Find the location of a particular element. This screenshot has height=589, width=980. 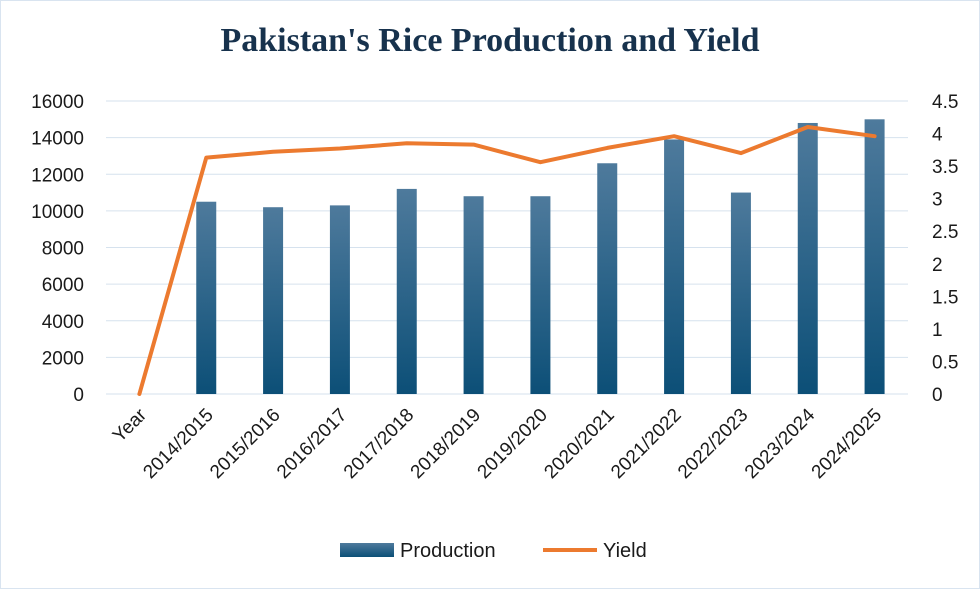

category-label: 2023/2024 is located at coordinates (780, 443).